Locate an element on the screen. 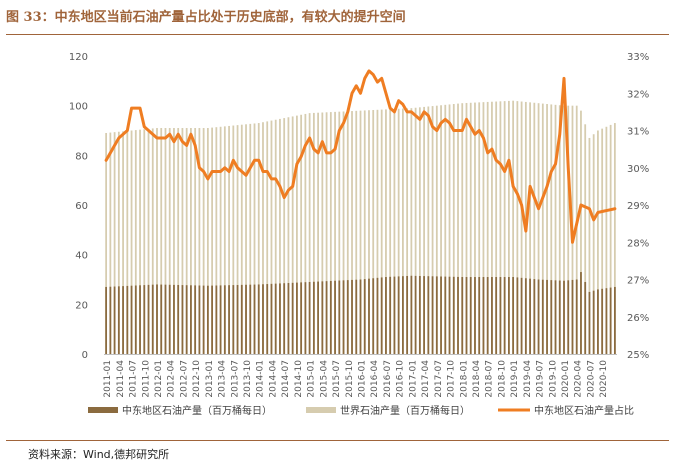  legend-swatch-middle-east is located at coordinates (103, 410).